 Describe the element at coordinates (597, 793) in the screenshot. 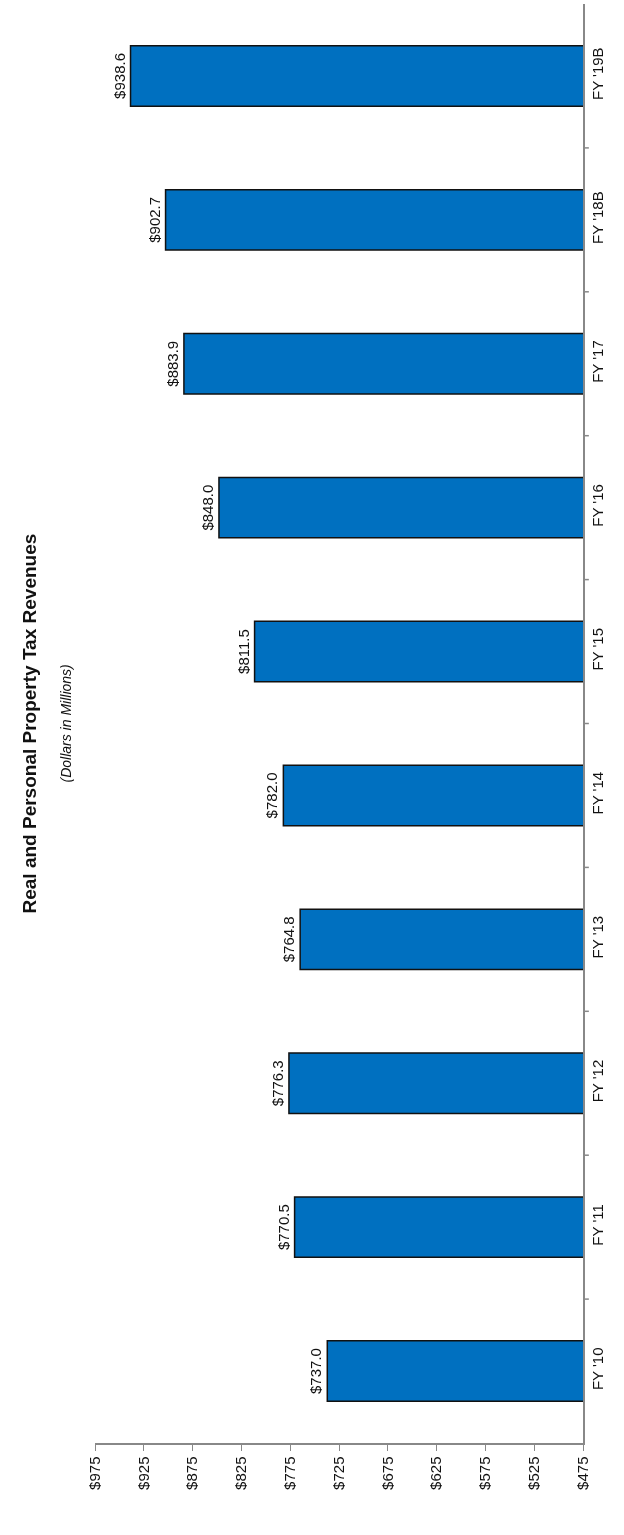

I see `y-tick-label: FY '14` at that location.